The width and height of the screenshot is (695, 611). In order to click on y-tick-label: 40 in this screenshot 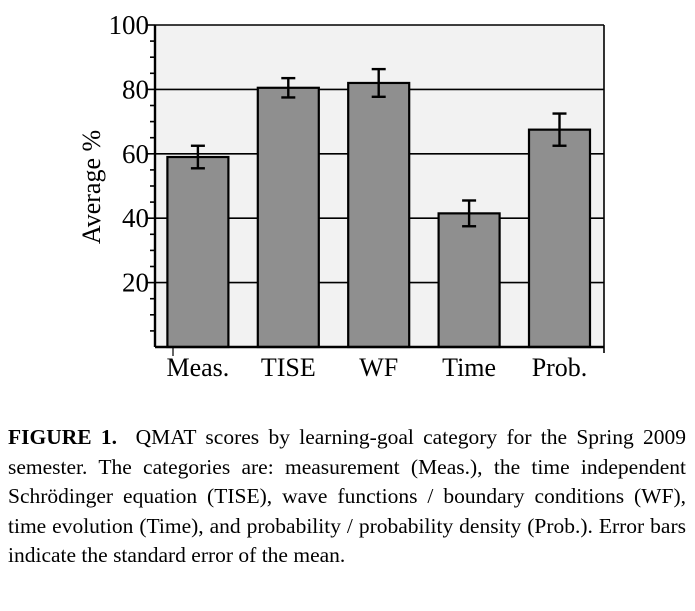, I will do `click(135, 218)`.